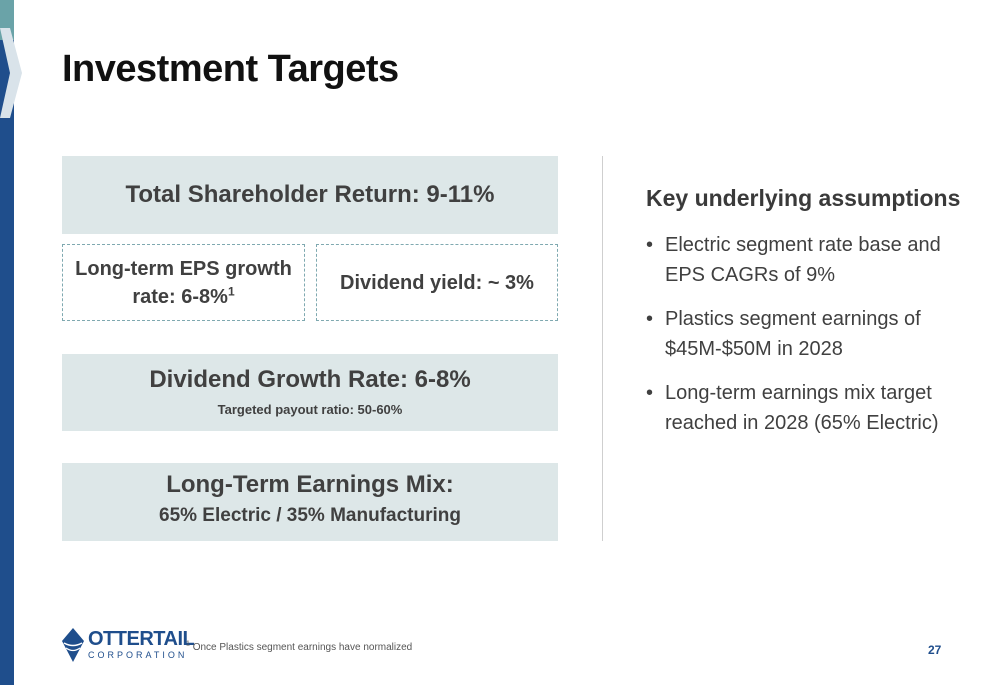 Image resolution: width=1000 pixels, height=685 pixels. What do you see at coordinates (230, 69) in the screenshot?
I see `page-title: Investment Targets` at bounding box center [230, 69].